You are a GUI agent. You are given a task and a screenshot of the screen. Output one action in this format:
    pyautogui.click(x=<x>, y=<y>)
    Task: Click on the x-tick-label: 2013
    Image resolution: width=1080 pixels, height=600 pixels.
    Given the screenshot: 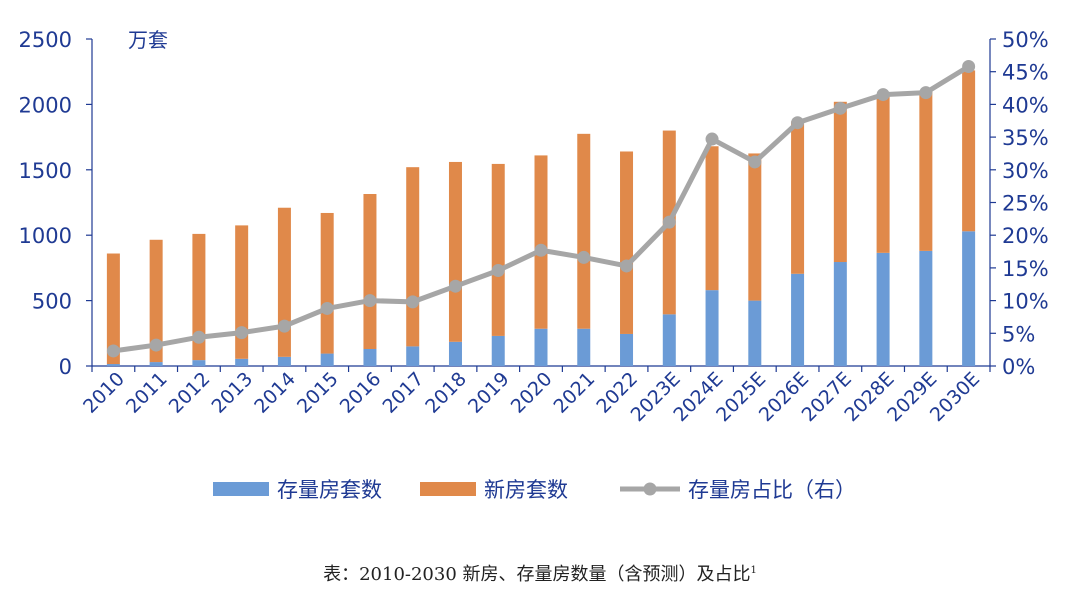 What is the action you would take?
    pyautogui.click(x=232, y=393)
    